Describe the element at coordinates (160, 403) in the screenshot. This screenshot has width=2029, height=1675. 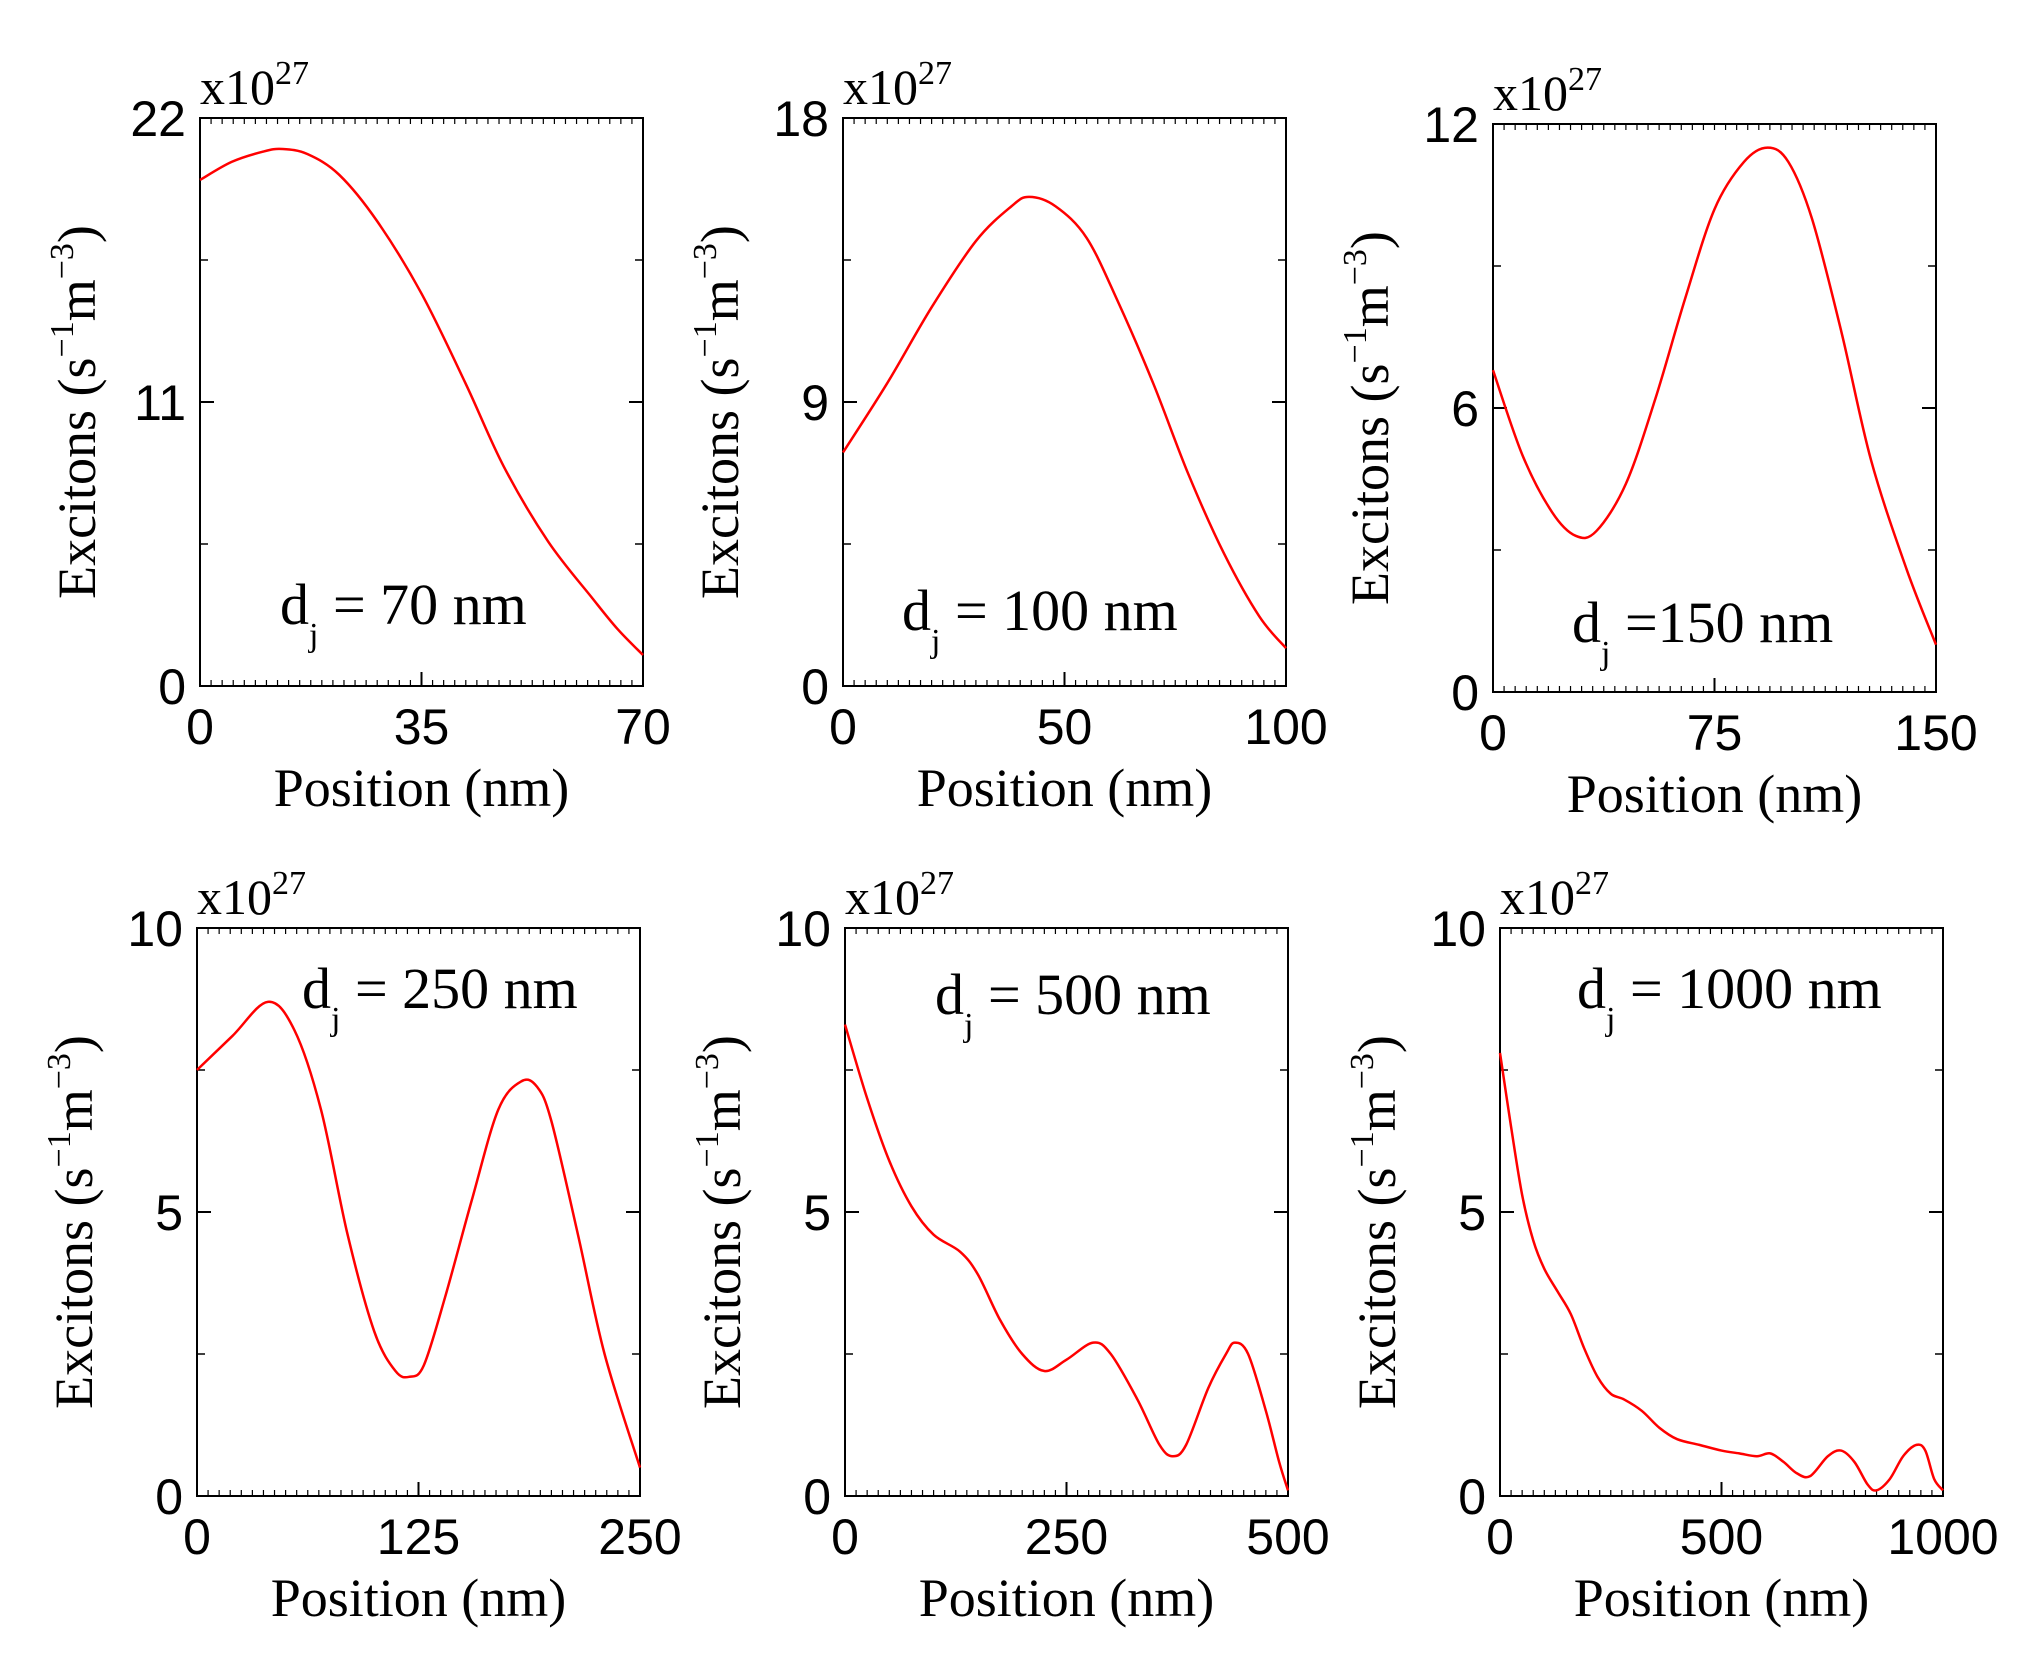
I see `y-tick-label: 11` at that location.